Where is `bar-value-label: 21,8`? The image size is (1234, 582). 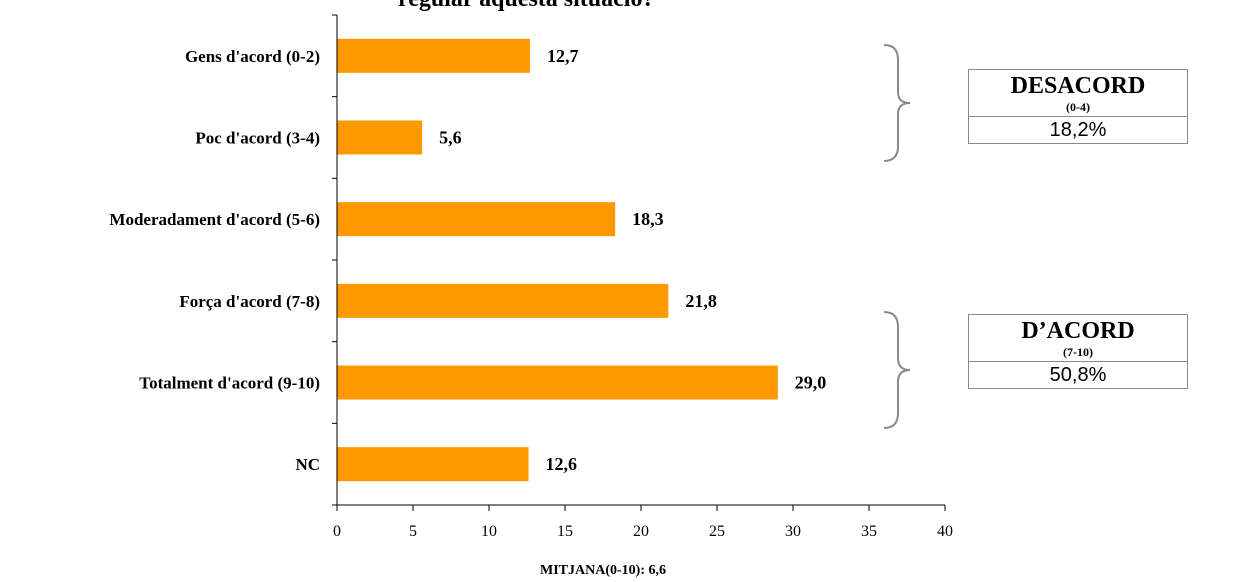
bar-value-label: 21,8 is located at coordinates (701, 301).